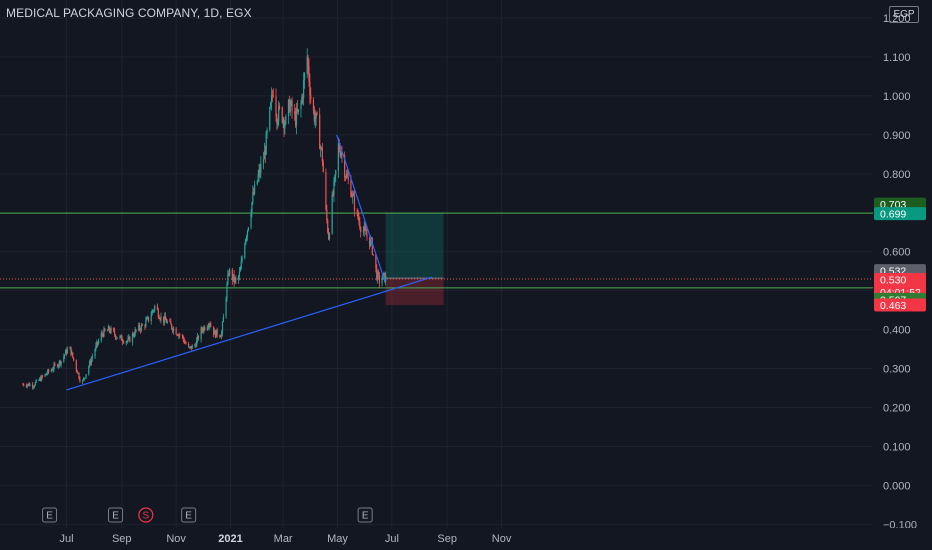 This screenshot has height=550, width=932. I want to click on price-tick-label: 0.400, so click(897, 331).